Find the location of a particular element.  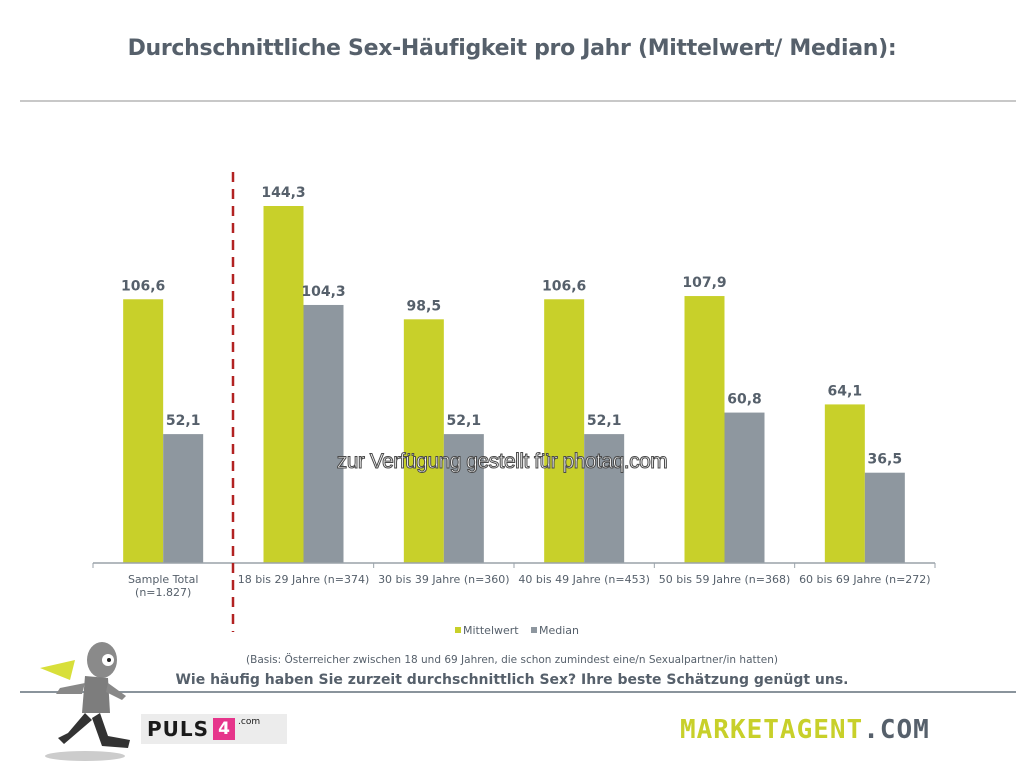

data-label: 98,5 is located at coordinates (424, 306).